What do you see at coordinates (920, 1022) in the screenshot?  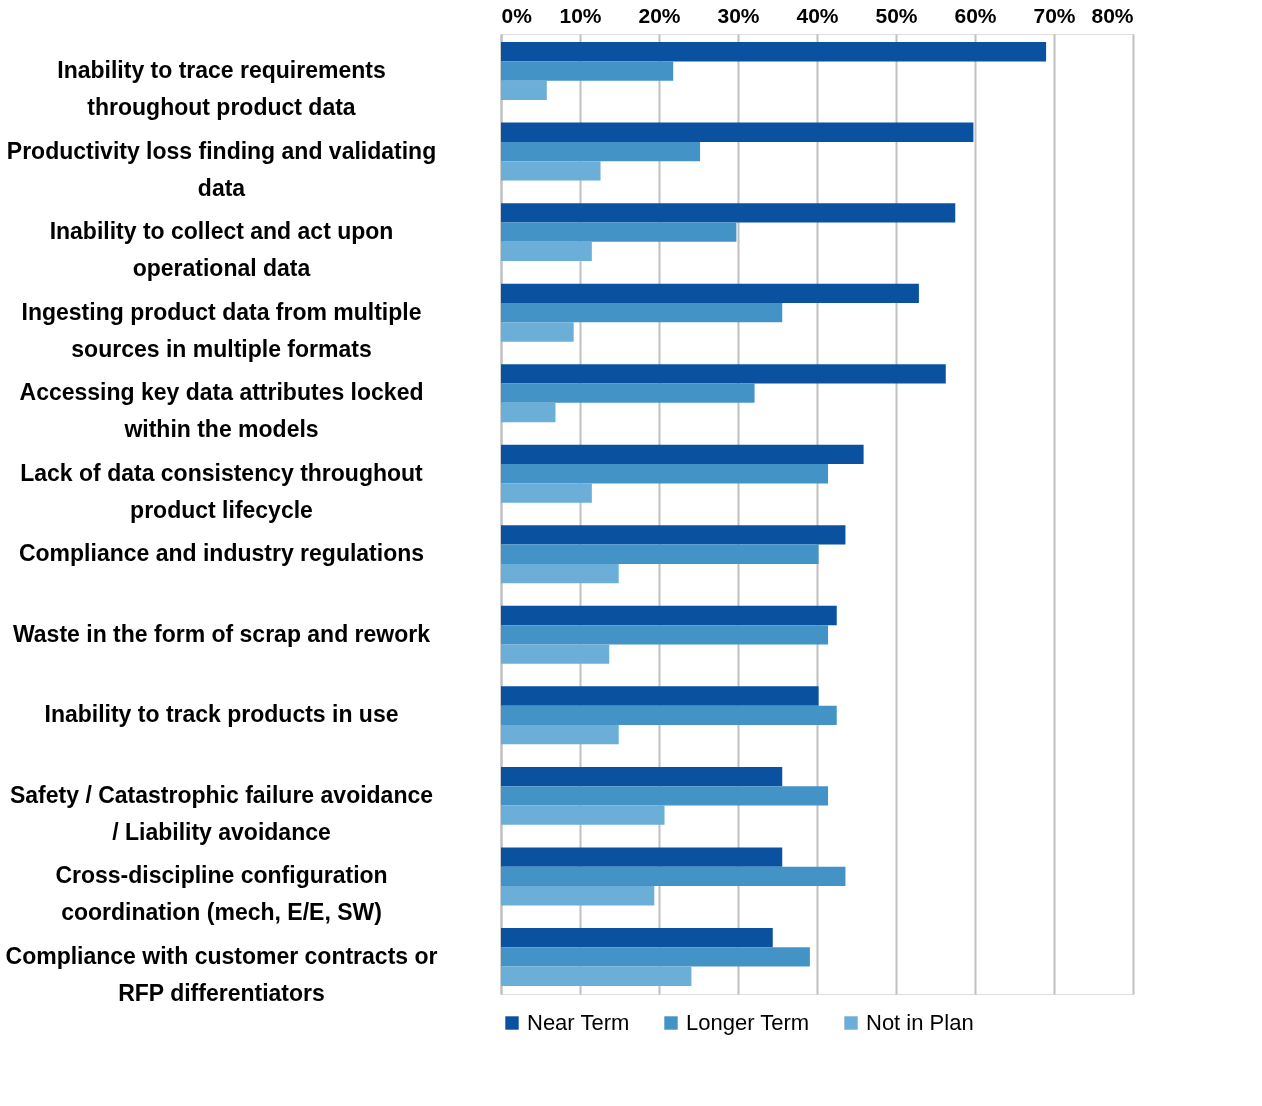 I see `legend-label: Not in Plan` at bounding box center [920, 1022].